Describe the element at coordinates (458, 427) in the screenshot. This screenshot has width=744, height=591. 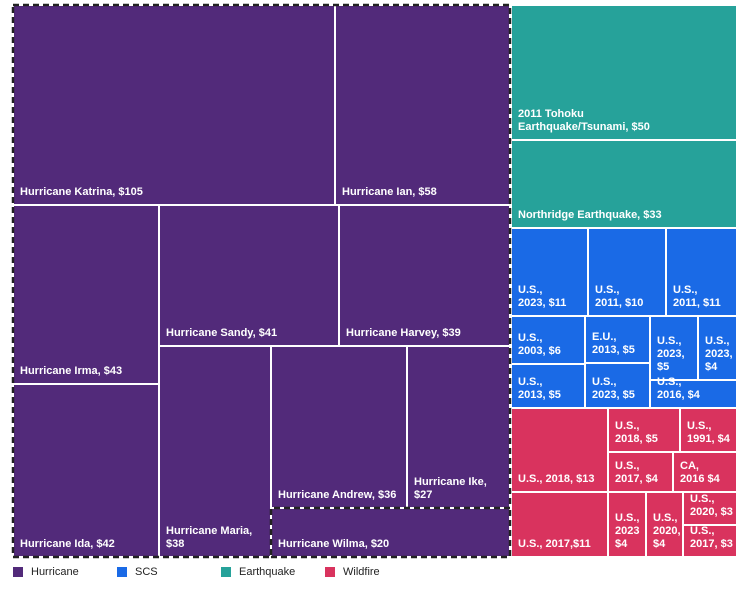
I see `treemap-cell-hurricane: Hurricane Ike, $27` at that location.